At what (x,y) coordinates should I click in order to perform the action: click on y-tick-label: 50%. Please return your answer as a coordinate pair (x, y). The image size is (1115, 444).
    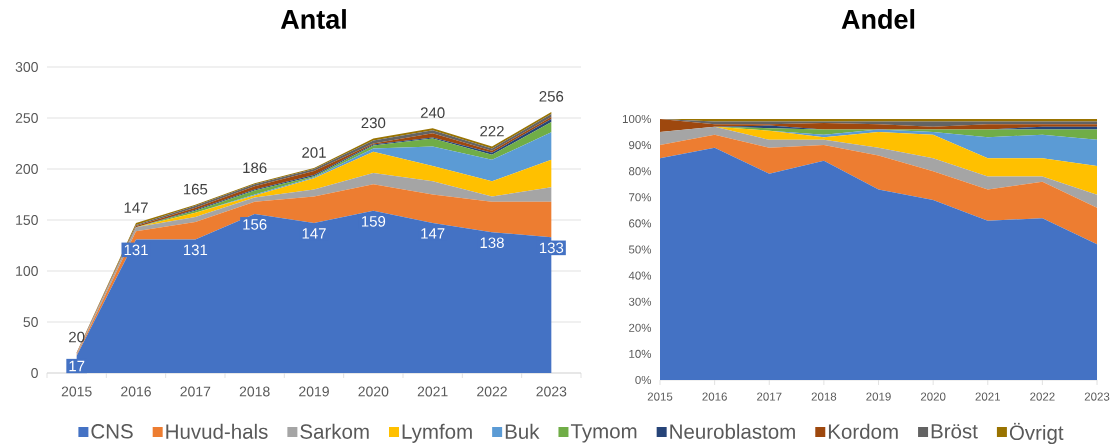
    Looking at the image, I should click on (640, 249).